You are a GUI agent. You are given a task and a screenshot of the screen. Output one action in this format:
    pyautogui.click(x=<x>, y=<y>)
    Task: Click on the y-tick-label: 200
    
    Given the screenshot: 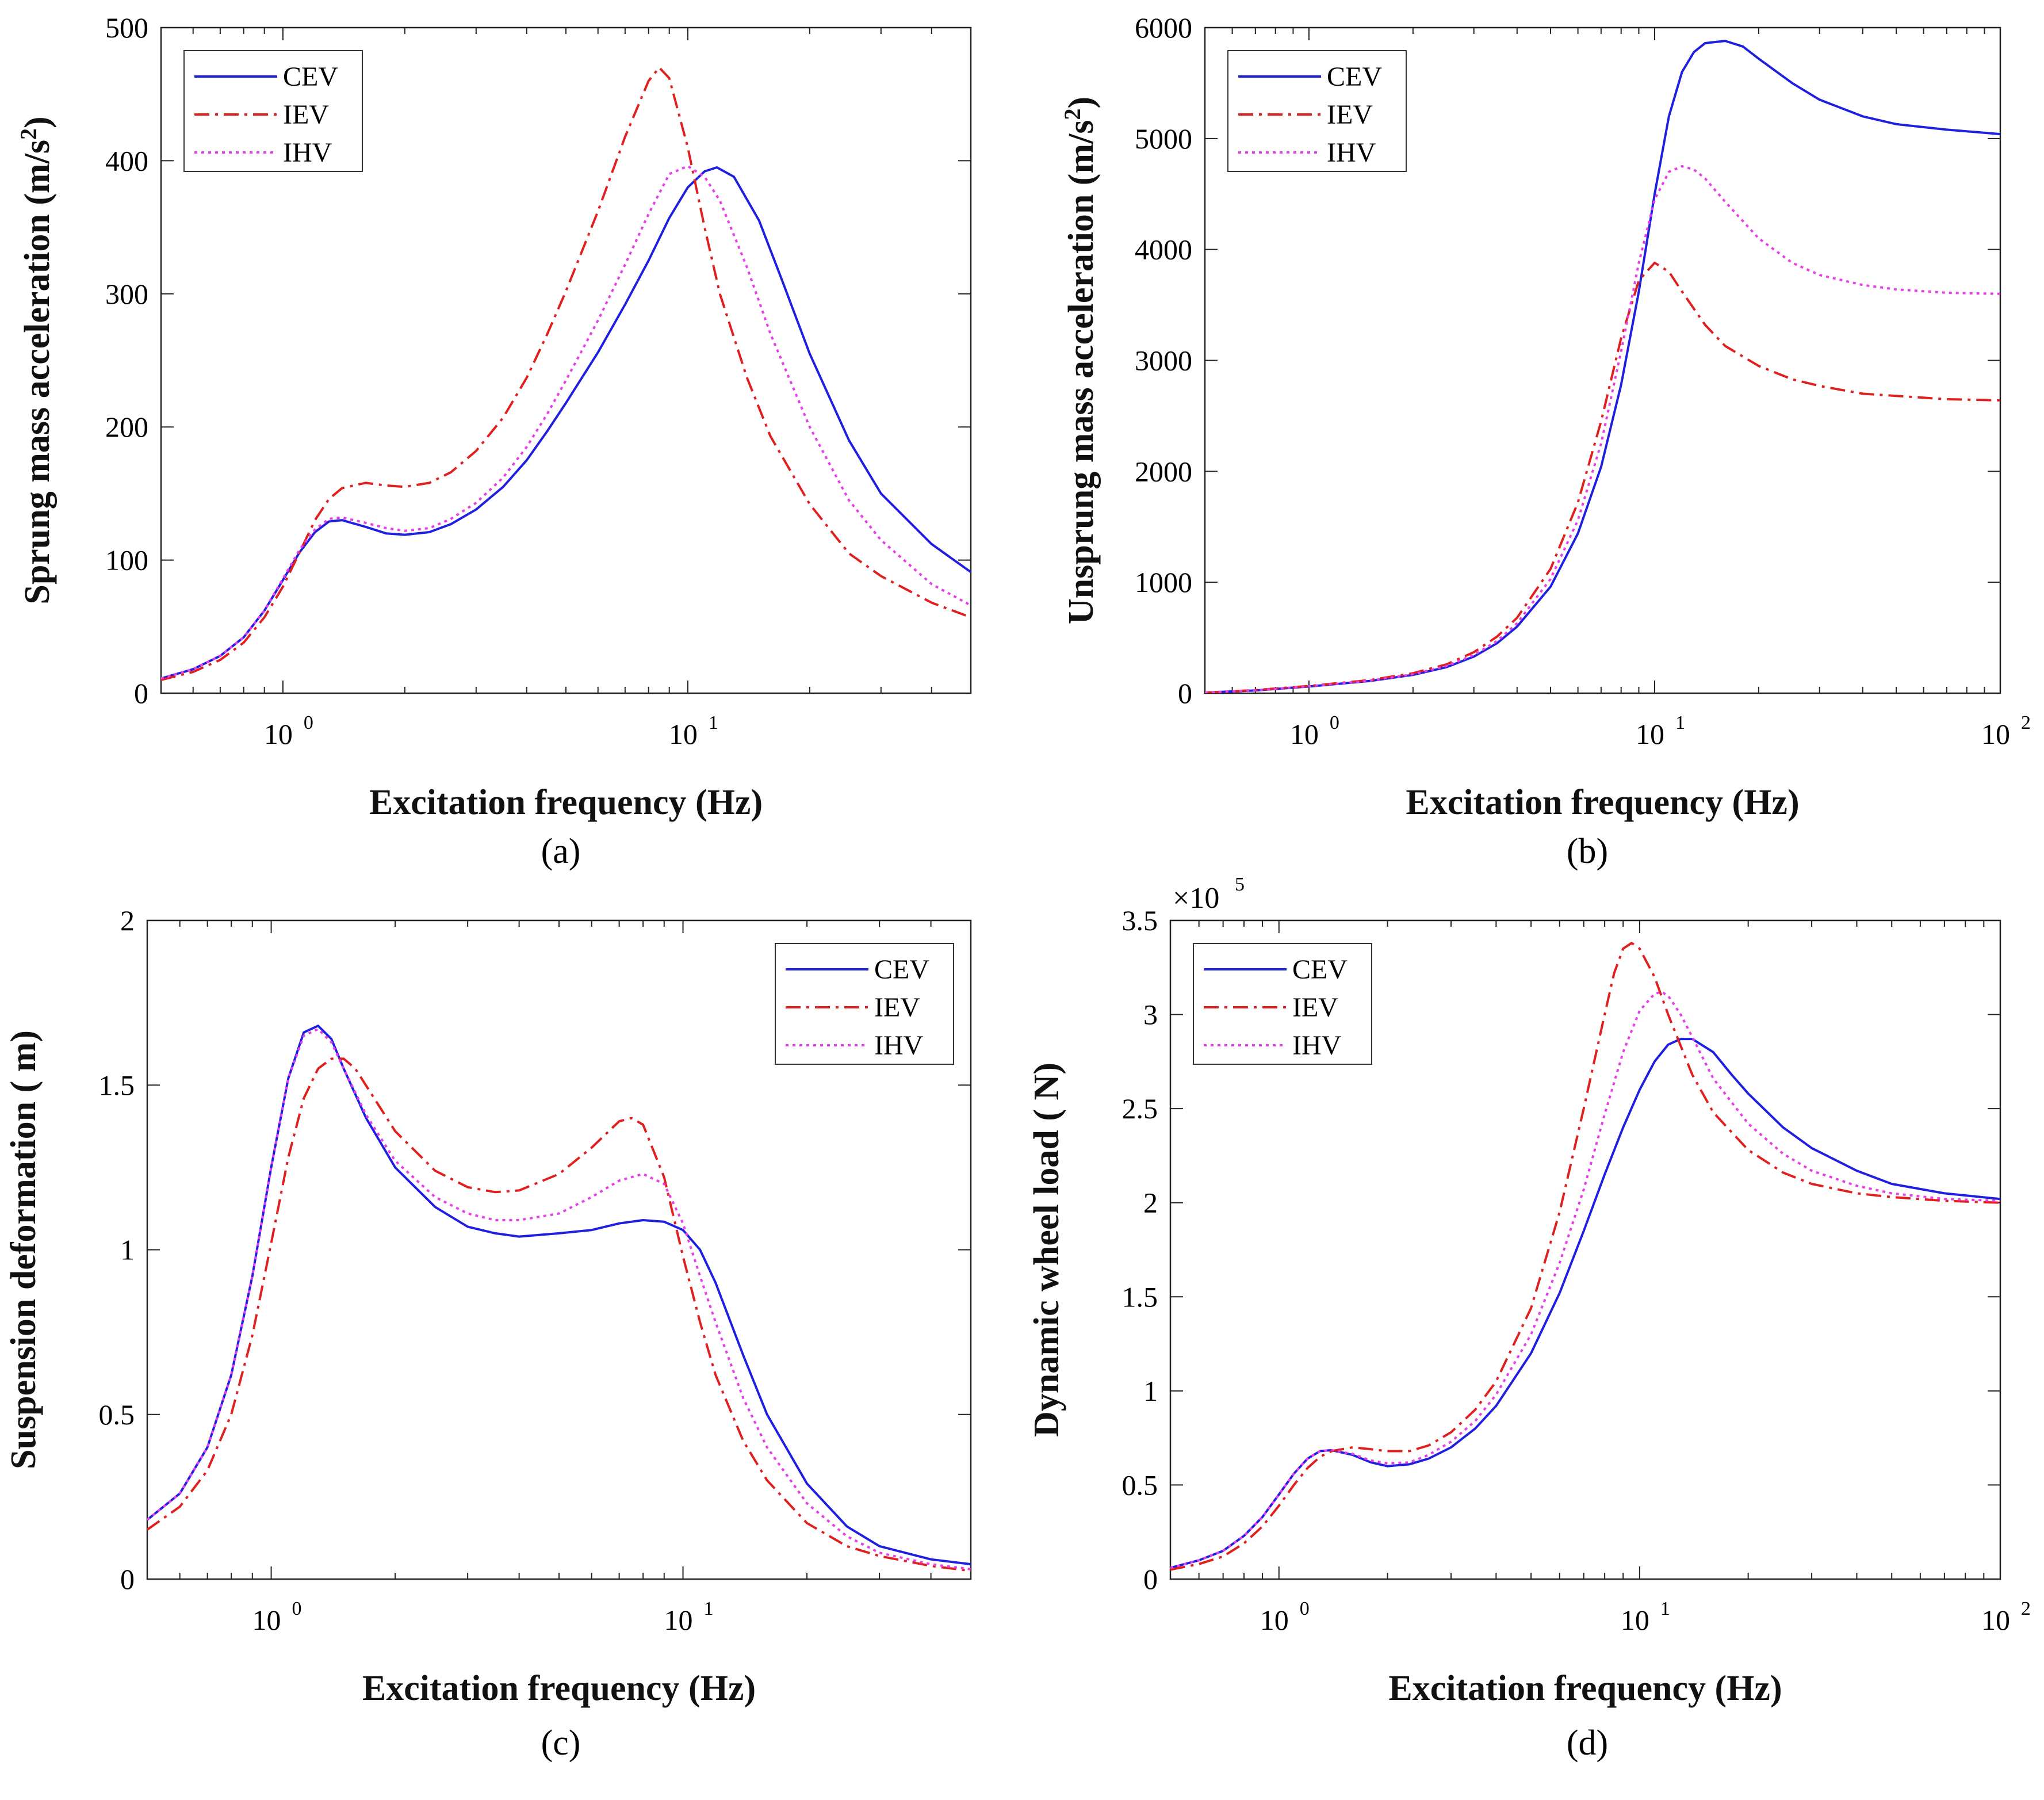 What is the action you would take?
    pyautogui.click(x=127, y=427)
    